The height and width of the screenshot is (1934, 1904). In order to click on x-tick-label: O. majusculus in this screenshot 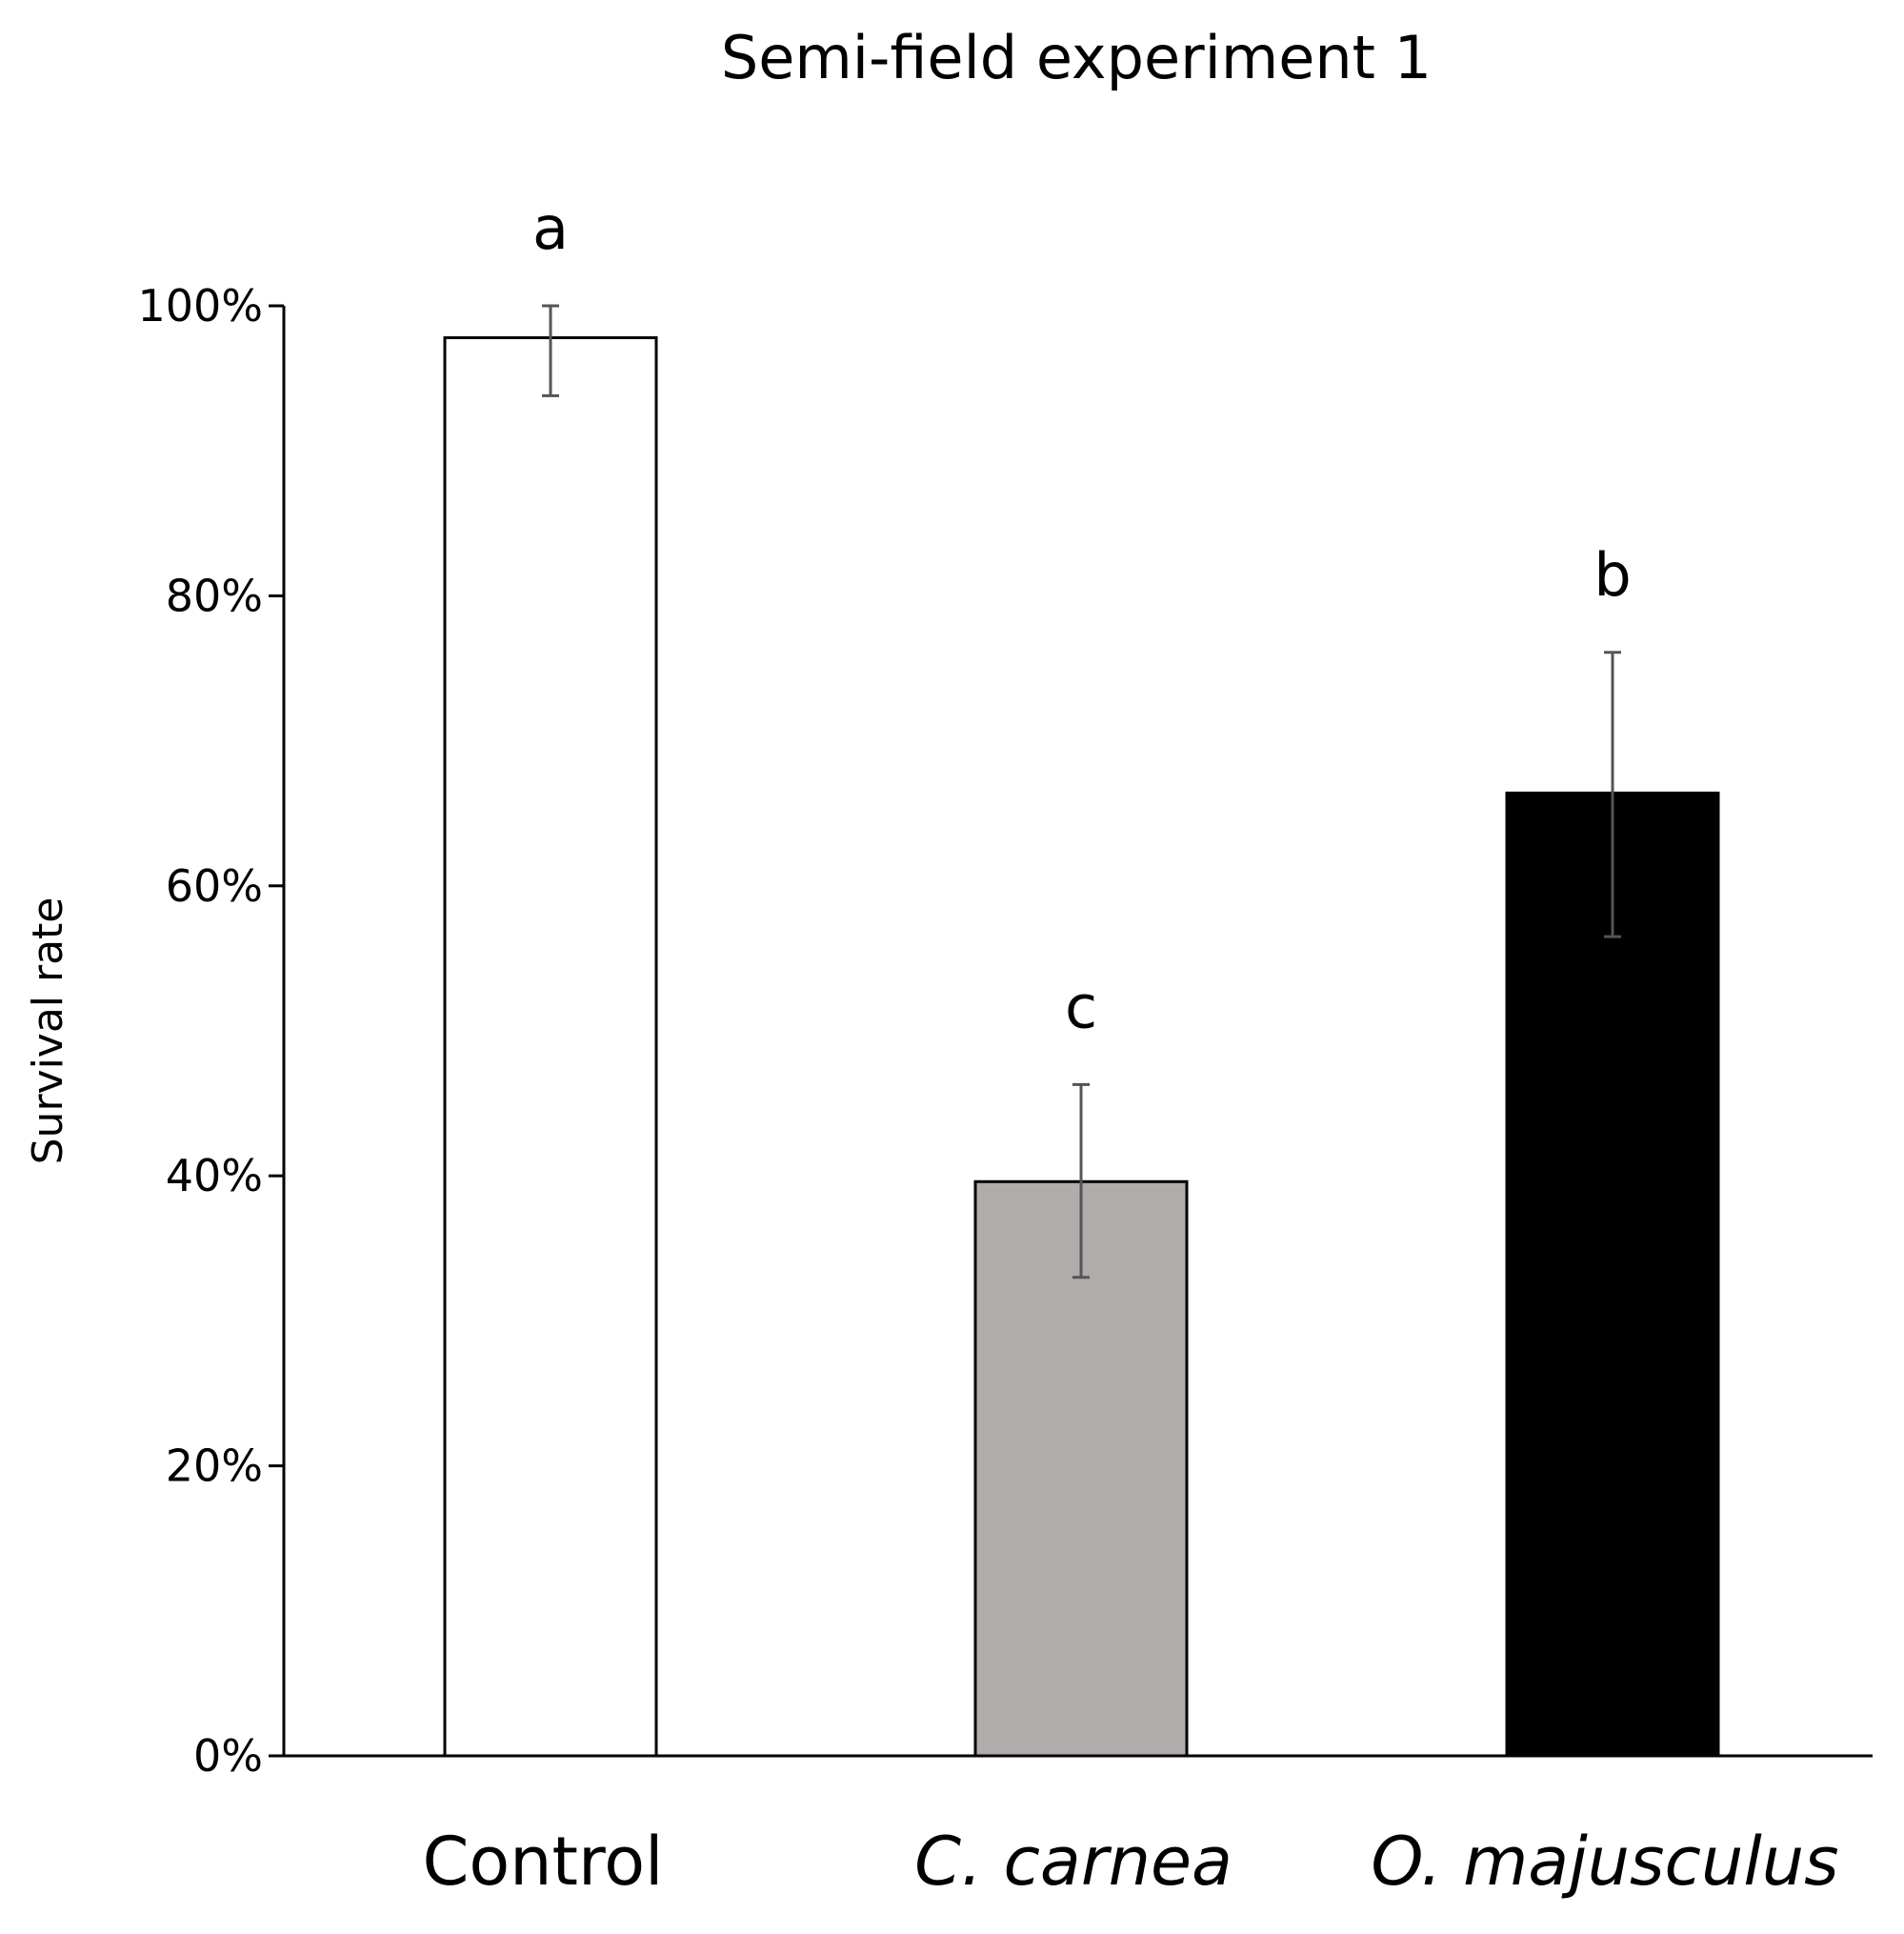, I will do `click(1605, 1862)`.